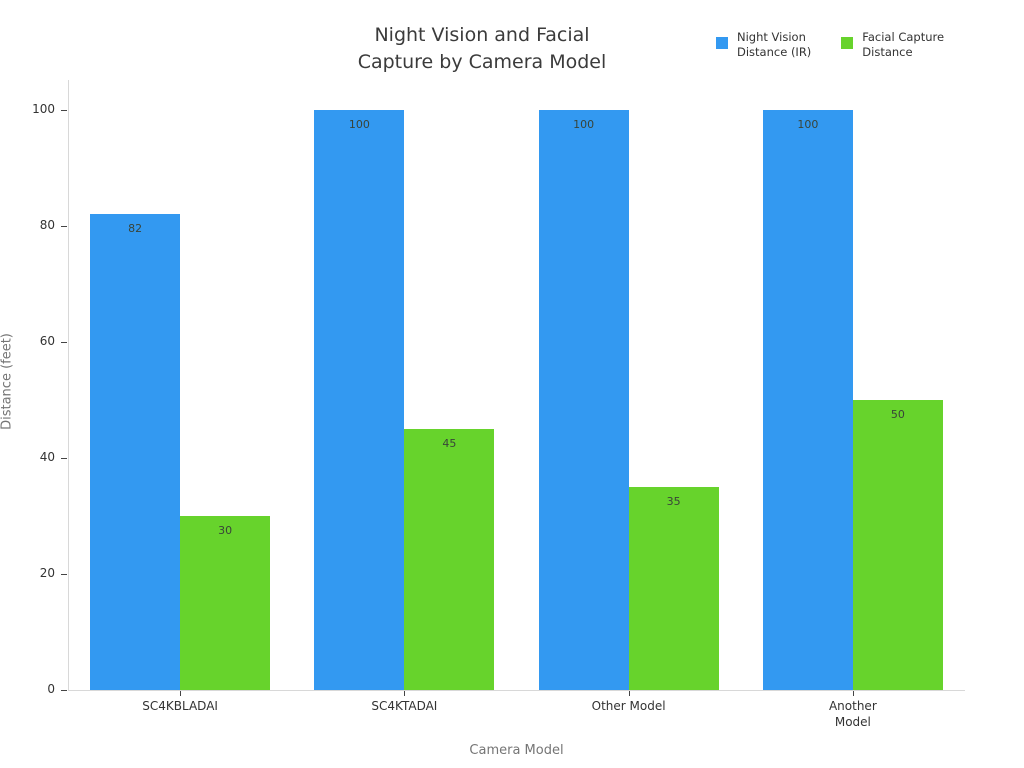 The width and height of the screenshot is (1024, 768). I want to click on bar-value-label: 35, so click(673, 501).